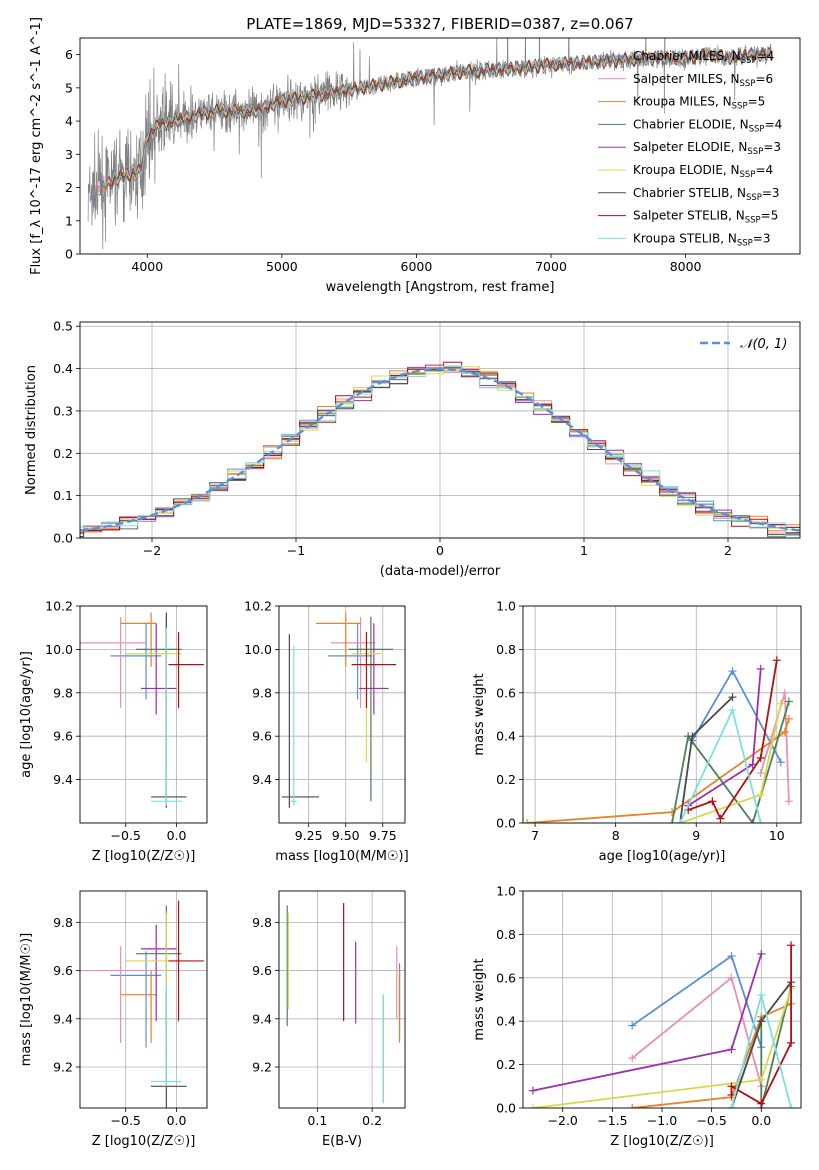 The image size is (819, 1170). What do you see at coordinates (341, 856) in the screenshot?
I see `x-axis-label: mass [log10(M/M☉)]` at bounding box center [341, 856].